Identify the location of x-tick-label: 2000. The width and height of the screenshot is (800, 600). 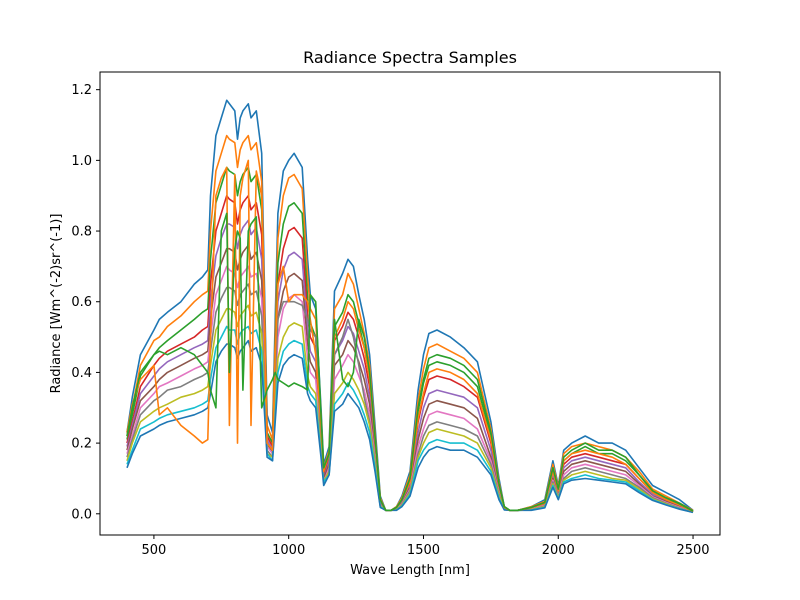
(558, 550).